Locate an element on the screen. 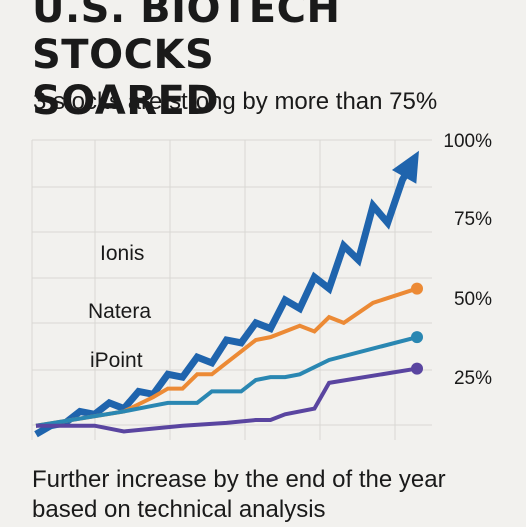  title-line-1: U.S. BIOTECH STOCKS is located at coordinates (186, 39).